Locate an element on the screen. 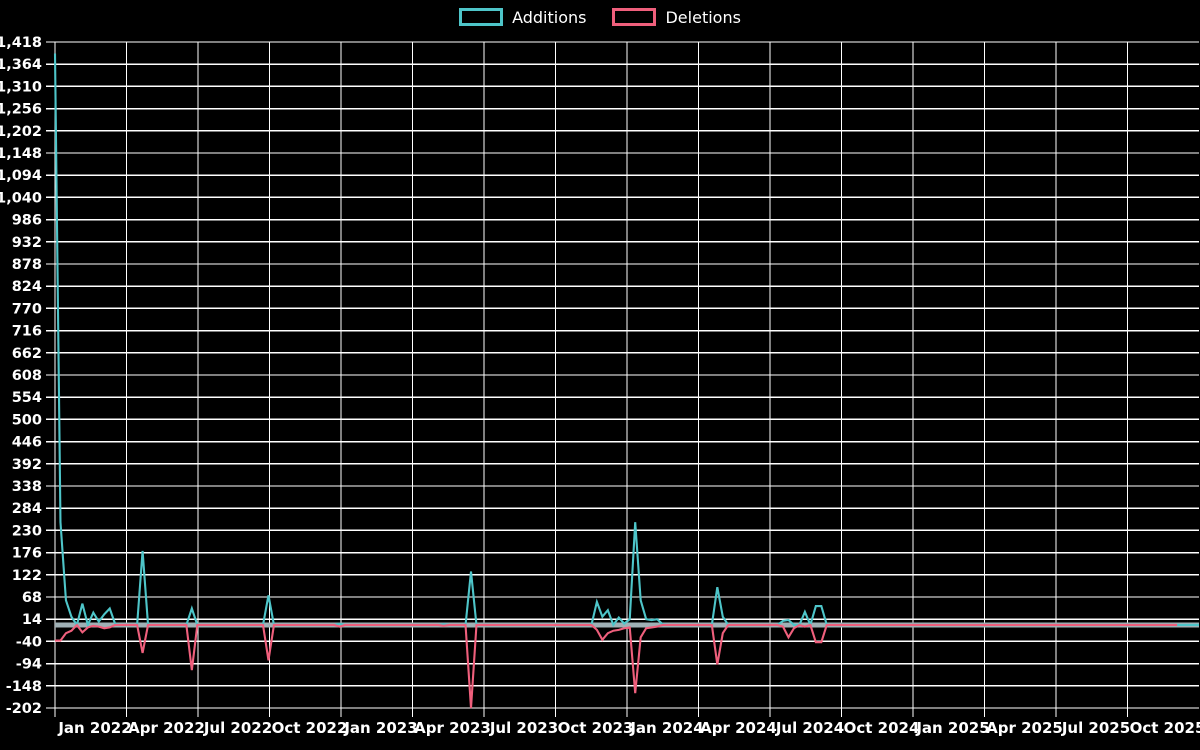 The image size is (1200, 750). y-tick-label: 1,040 is located at coordinates (21, 198).